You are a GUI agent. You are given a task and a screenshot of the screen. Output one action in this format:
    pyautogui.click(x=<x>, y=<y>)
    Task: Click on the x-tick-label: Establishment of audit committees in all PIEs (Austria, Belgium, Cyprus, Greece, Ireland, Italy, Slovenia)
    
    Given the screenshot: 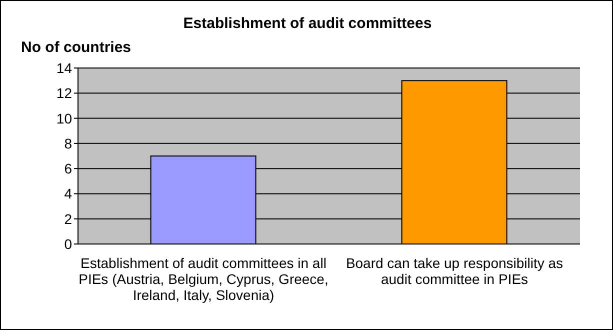 What is the action you would take?
    pyautogui.click(x=203, y=279)
    